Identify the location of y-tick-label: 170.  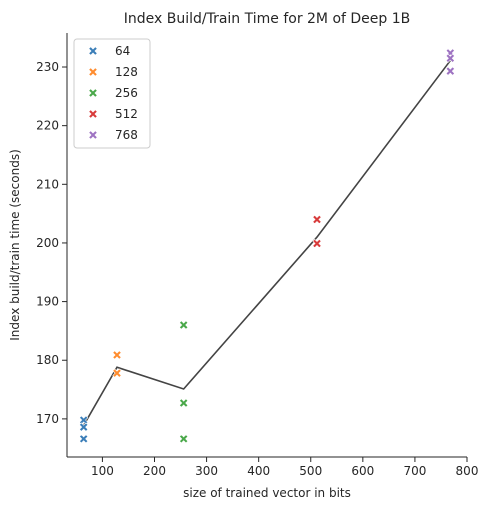
(47, 419).